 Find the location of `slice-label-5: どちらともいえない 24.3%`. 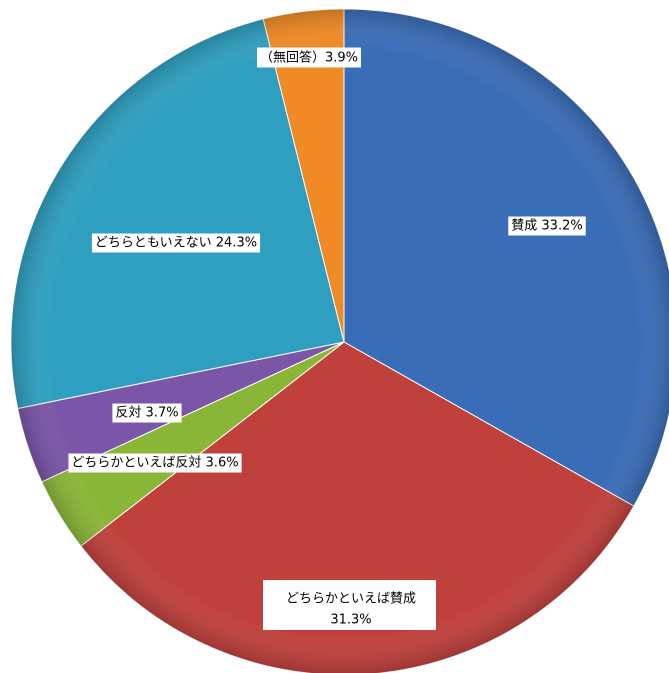

slice-label-5: どちらともいえない 24.3% is located at coordinates (176, 243).